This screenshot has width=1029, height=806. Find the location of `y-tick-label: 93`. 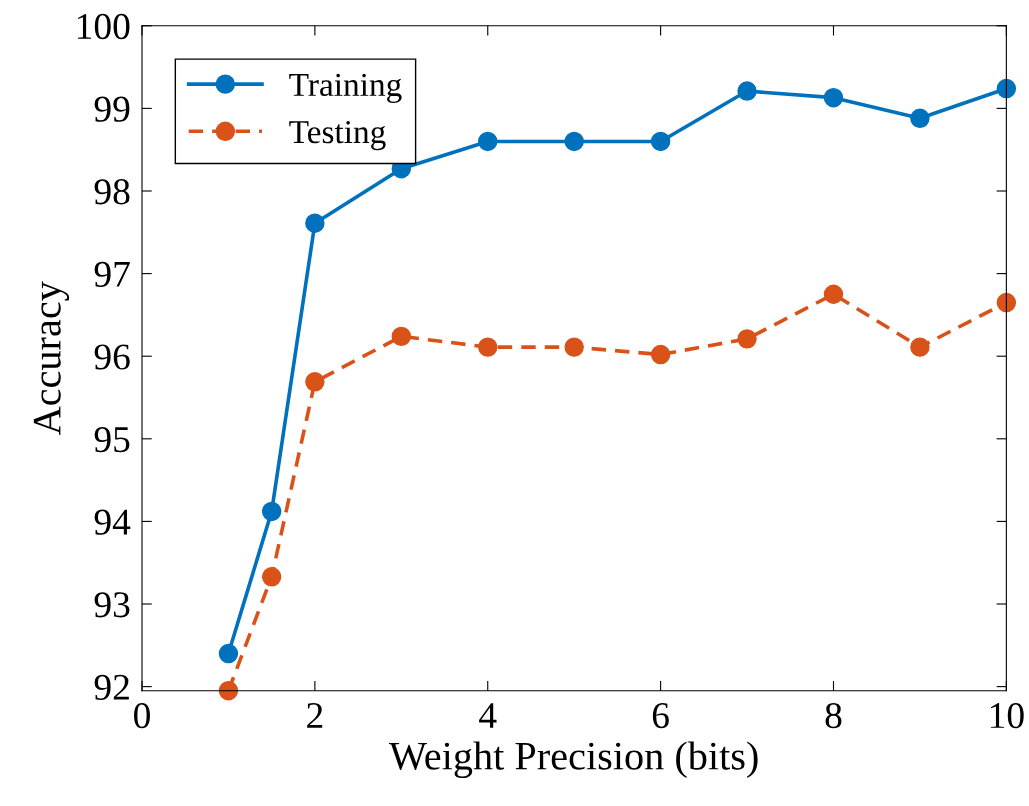

y-tick-label: 93 is located at coordinates (112, 605).